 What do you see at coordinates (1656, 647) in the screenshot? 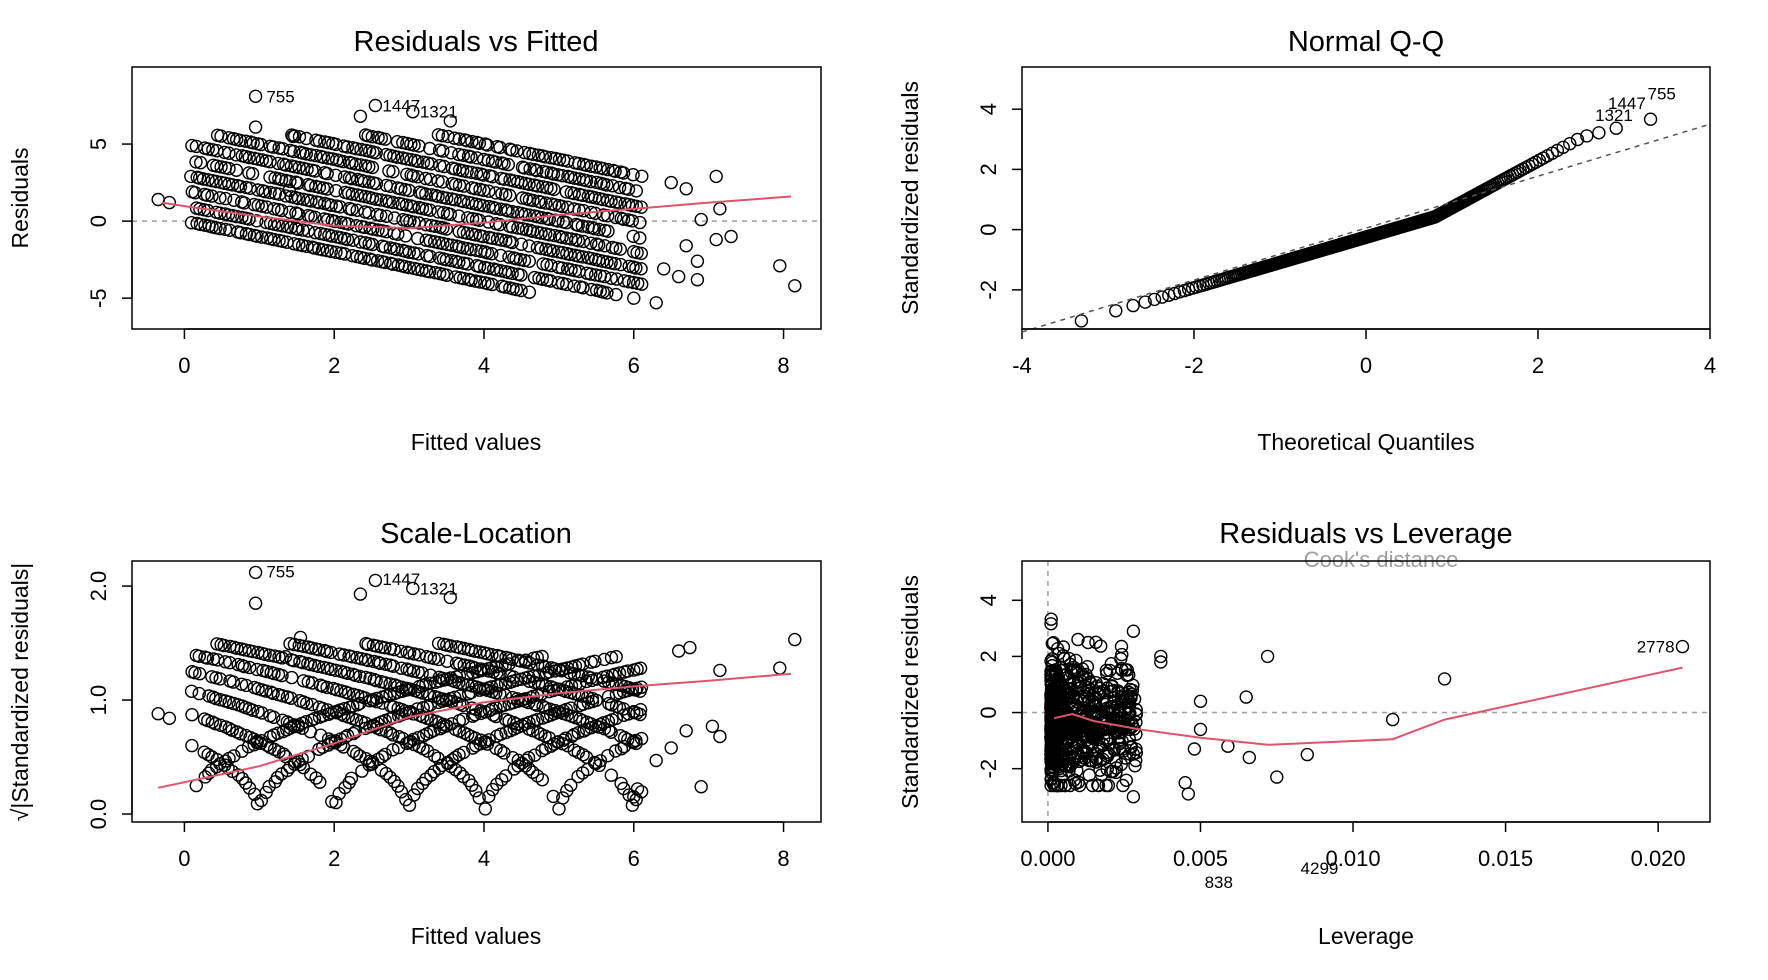
I see `point-label: 2778` at bounding box center [1656, 647].